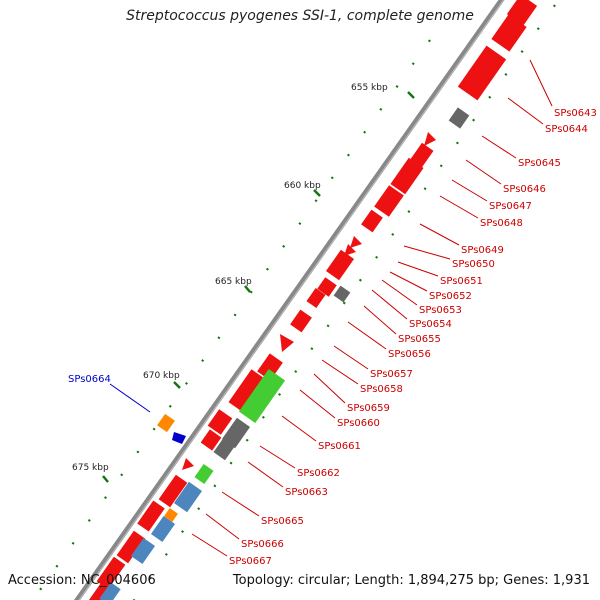 The image size is (600, 600). What do you see at coordinates (419, 339) in the screenshot?
I see `gene-label-sps0655: SPs0655` at bounding box center [419, 339].